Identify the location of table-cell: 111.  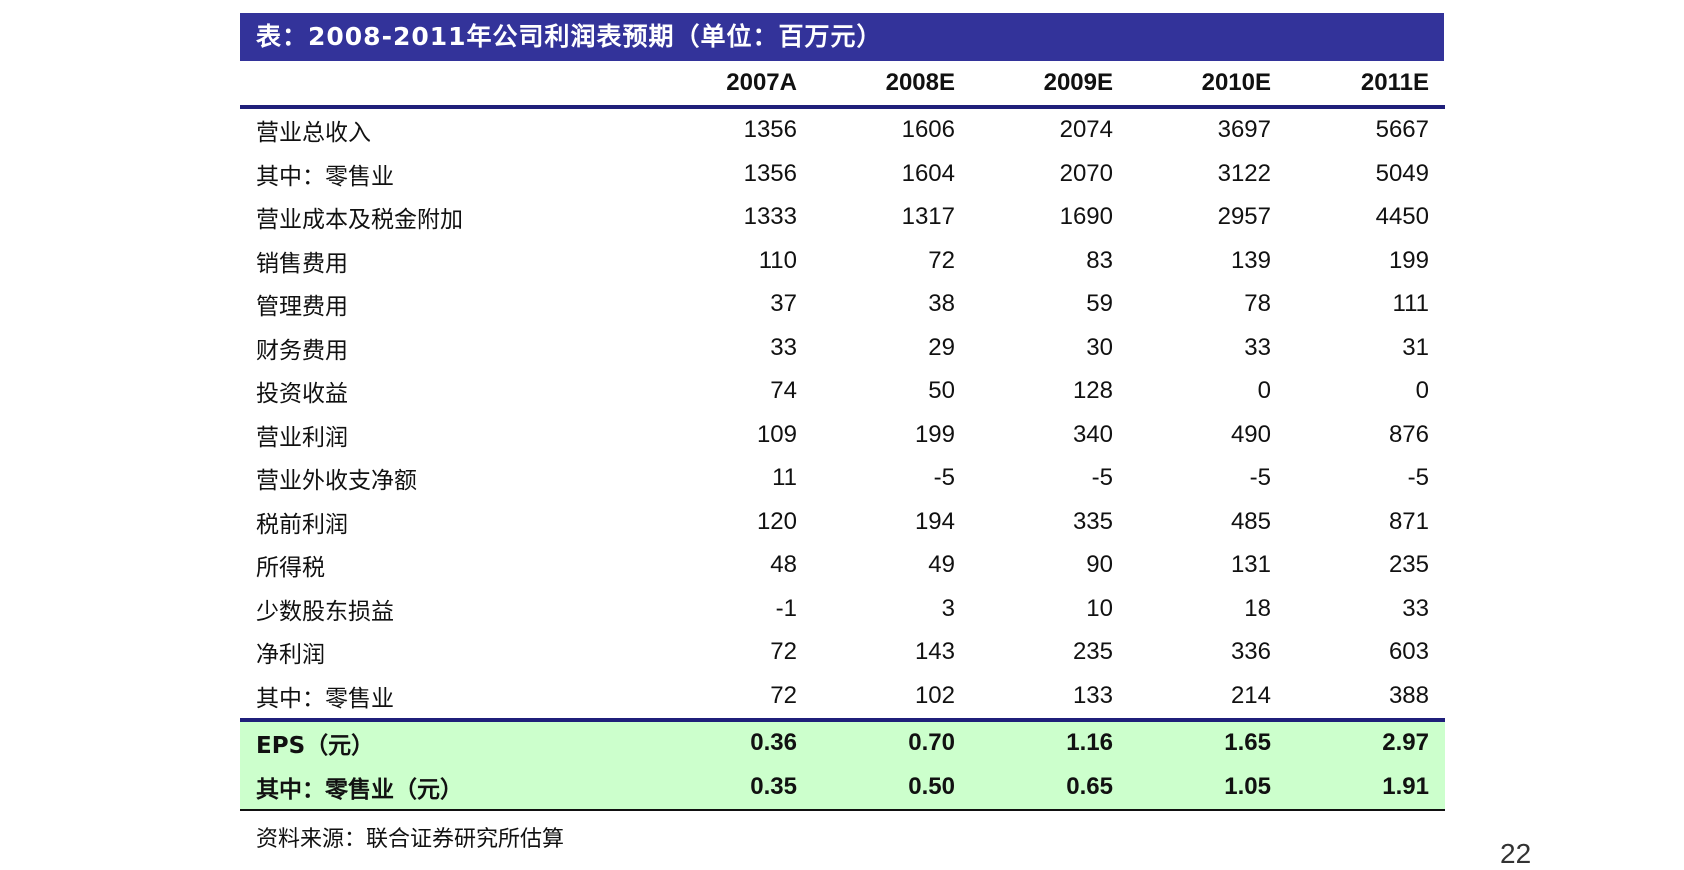
(1410, 304).